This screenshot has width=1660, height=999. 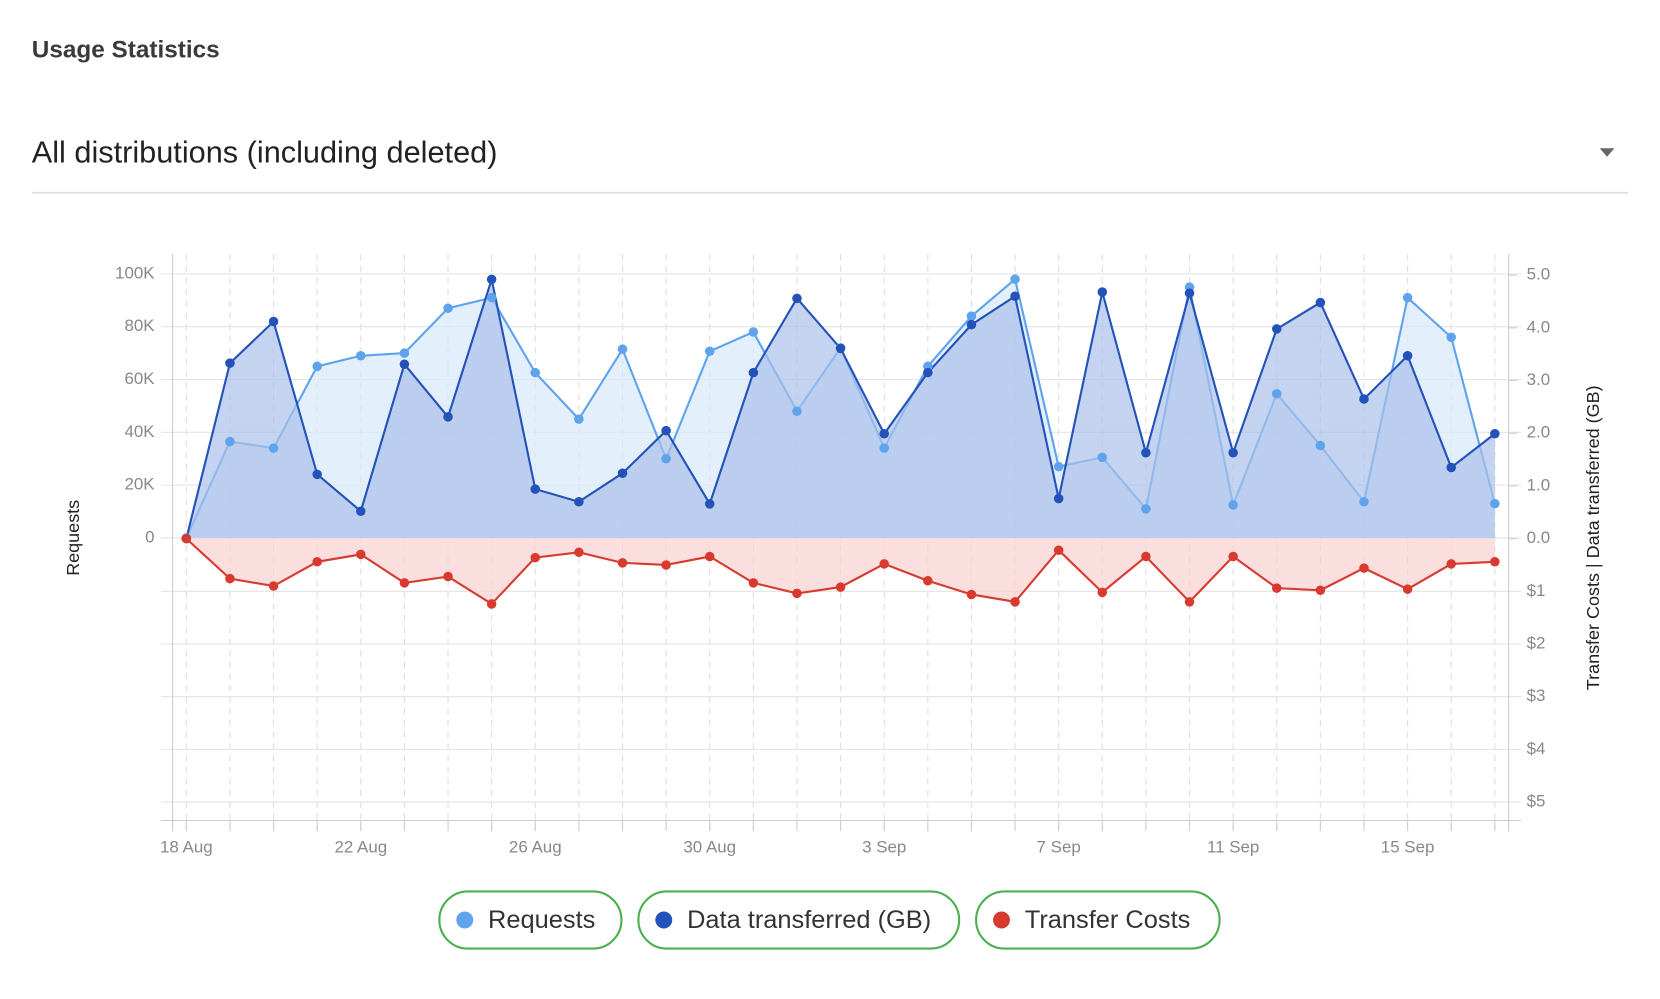 What do you see at coordinates (884, 846) in the screenshot?
I see `x-tick-label: 3 Sep` at bounding box center [884, 846].